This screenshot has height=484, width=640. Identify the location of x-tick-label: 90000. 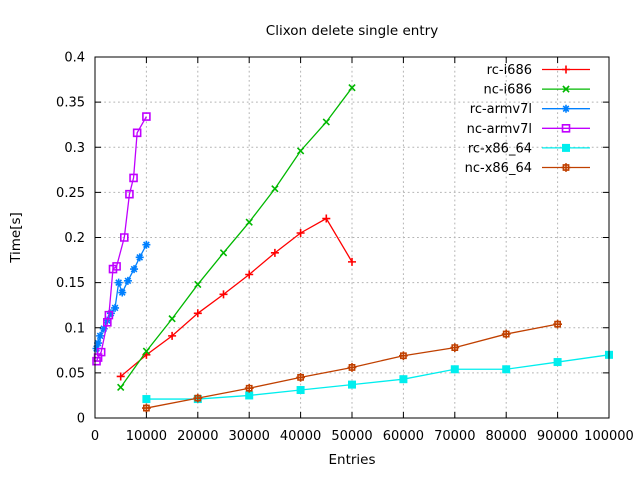
(557, 436).